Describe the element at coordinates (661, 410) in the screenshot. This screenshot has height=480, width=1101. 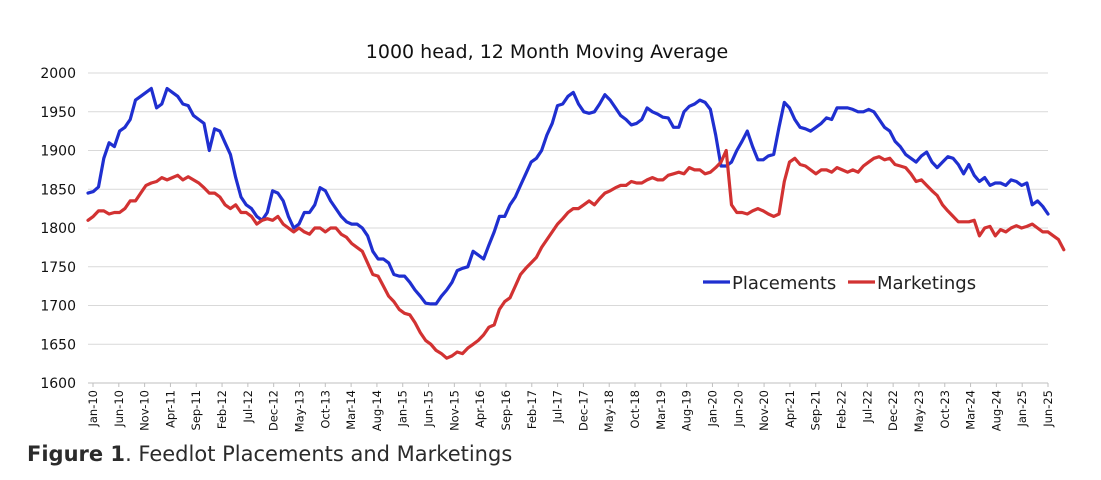
I see `x-tick-label: Mar-19` at that location.